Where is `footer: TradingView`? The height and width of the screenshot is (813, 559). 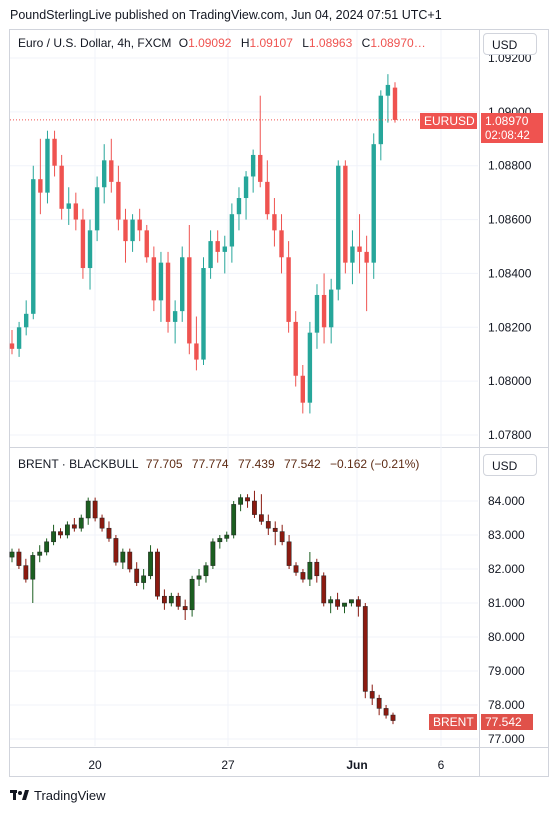
footer: TradingView is located at coordinates (58, 795).